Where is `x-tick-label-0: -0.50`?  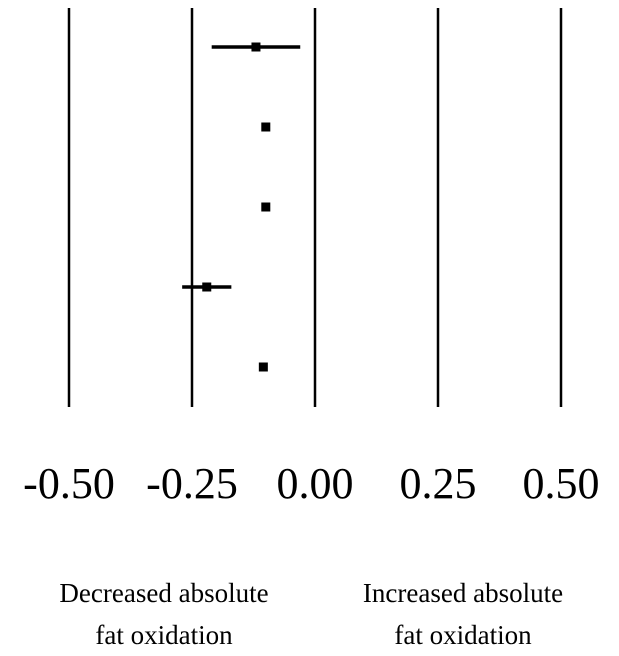
x-tick-label-0: -0.50 is located at coordinates (69, 483).